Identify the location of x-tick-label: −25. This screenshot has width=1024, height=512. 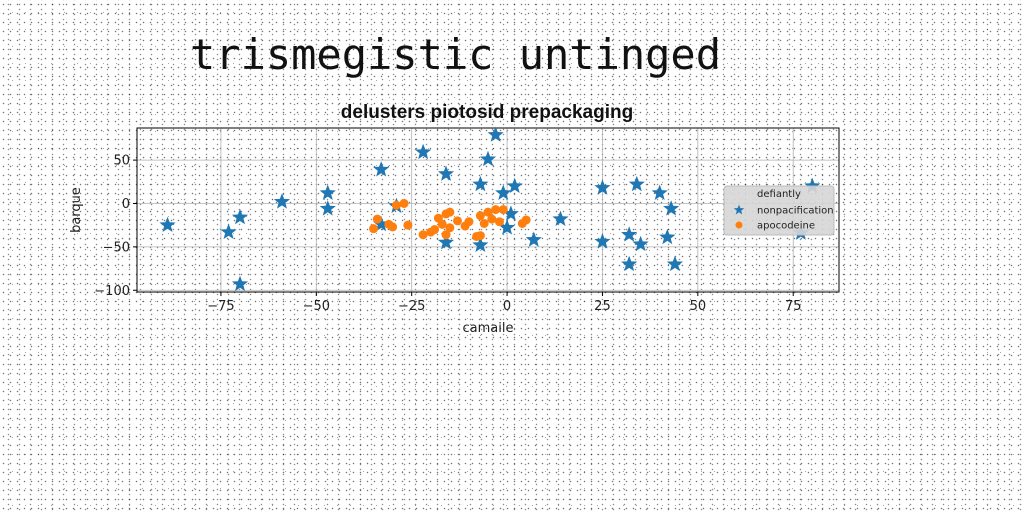
(411, 306).